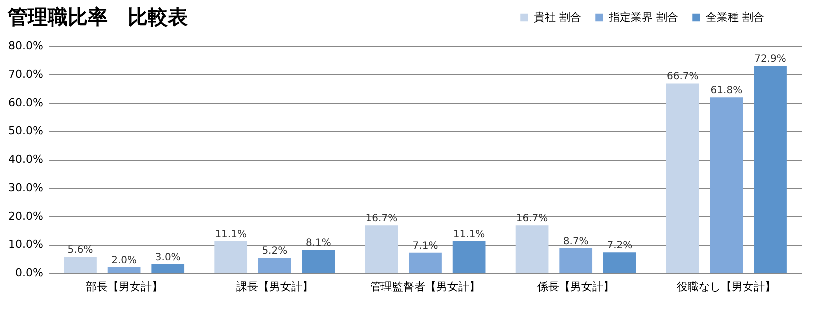 The image size is (824, 309). Describe the element at coordinates (125, 260) in the screenshot. I see `data-label: 2.0%` at that location.